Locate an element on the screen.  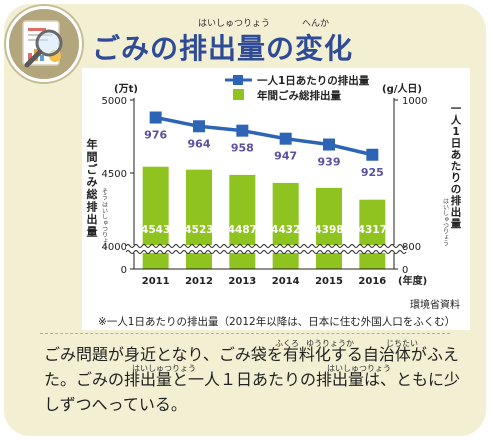
right-axis-ruby: はいしゅつりょう is located at coordinates (445, 222).